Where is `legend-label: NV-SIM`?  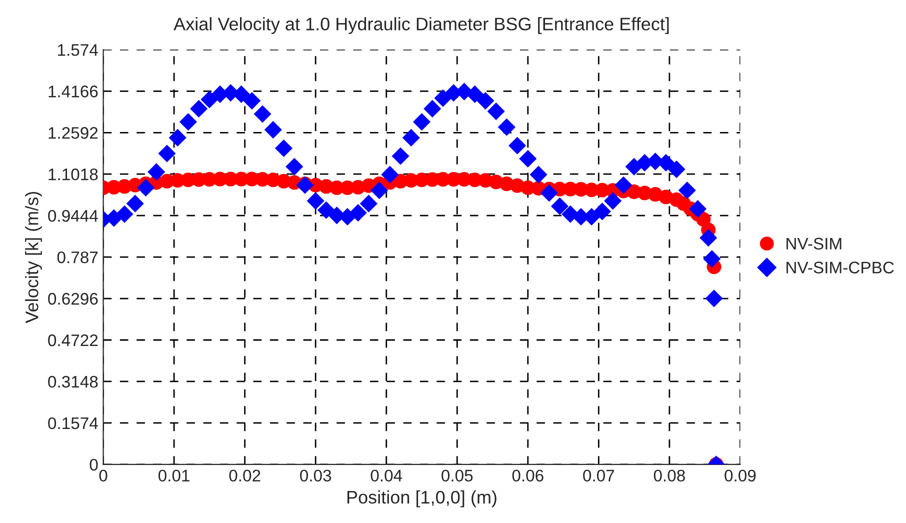 legend-label: NV-SIM is located at coordinates (814, 244).